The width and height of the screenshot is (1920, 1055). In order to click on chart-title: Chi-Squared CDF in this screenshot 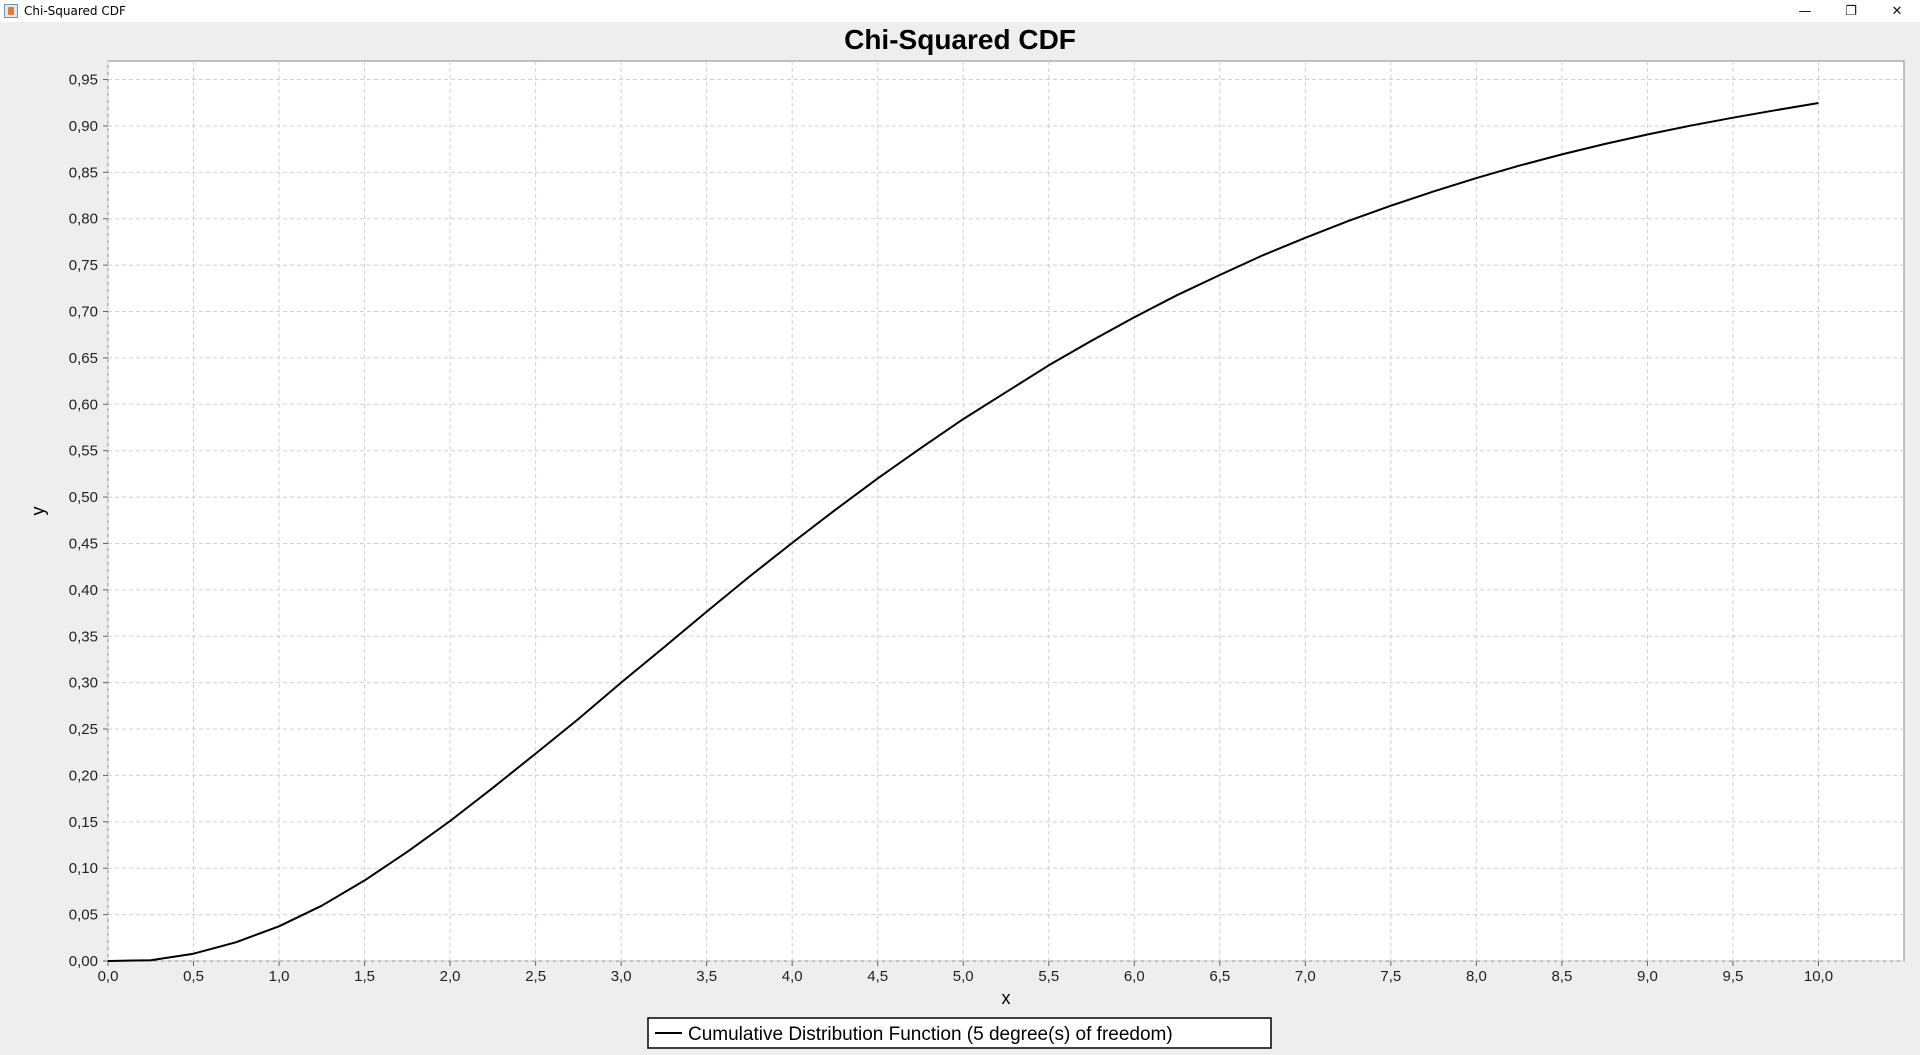, I will do `click(960, 39)`.